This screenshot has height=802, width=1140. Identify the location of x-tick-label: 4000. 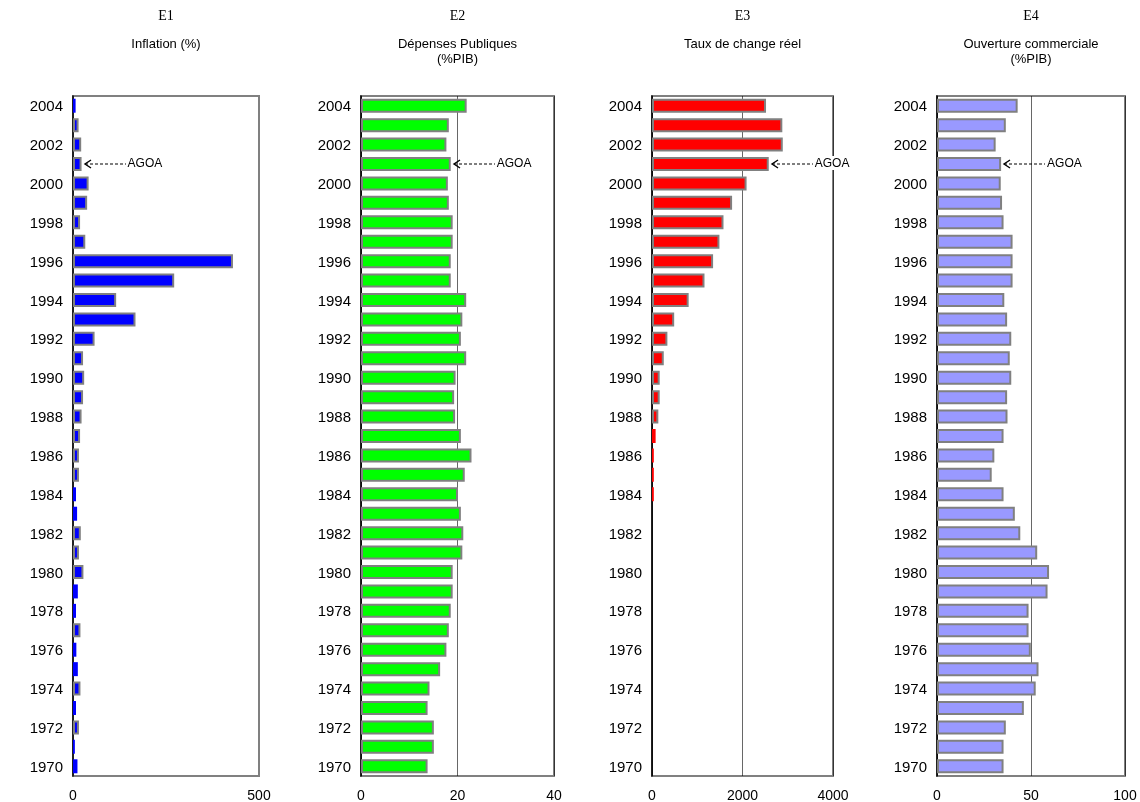
(833, 794).